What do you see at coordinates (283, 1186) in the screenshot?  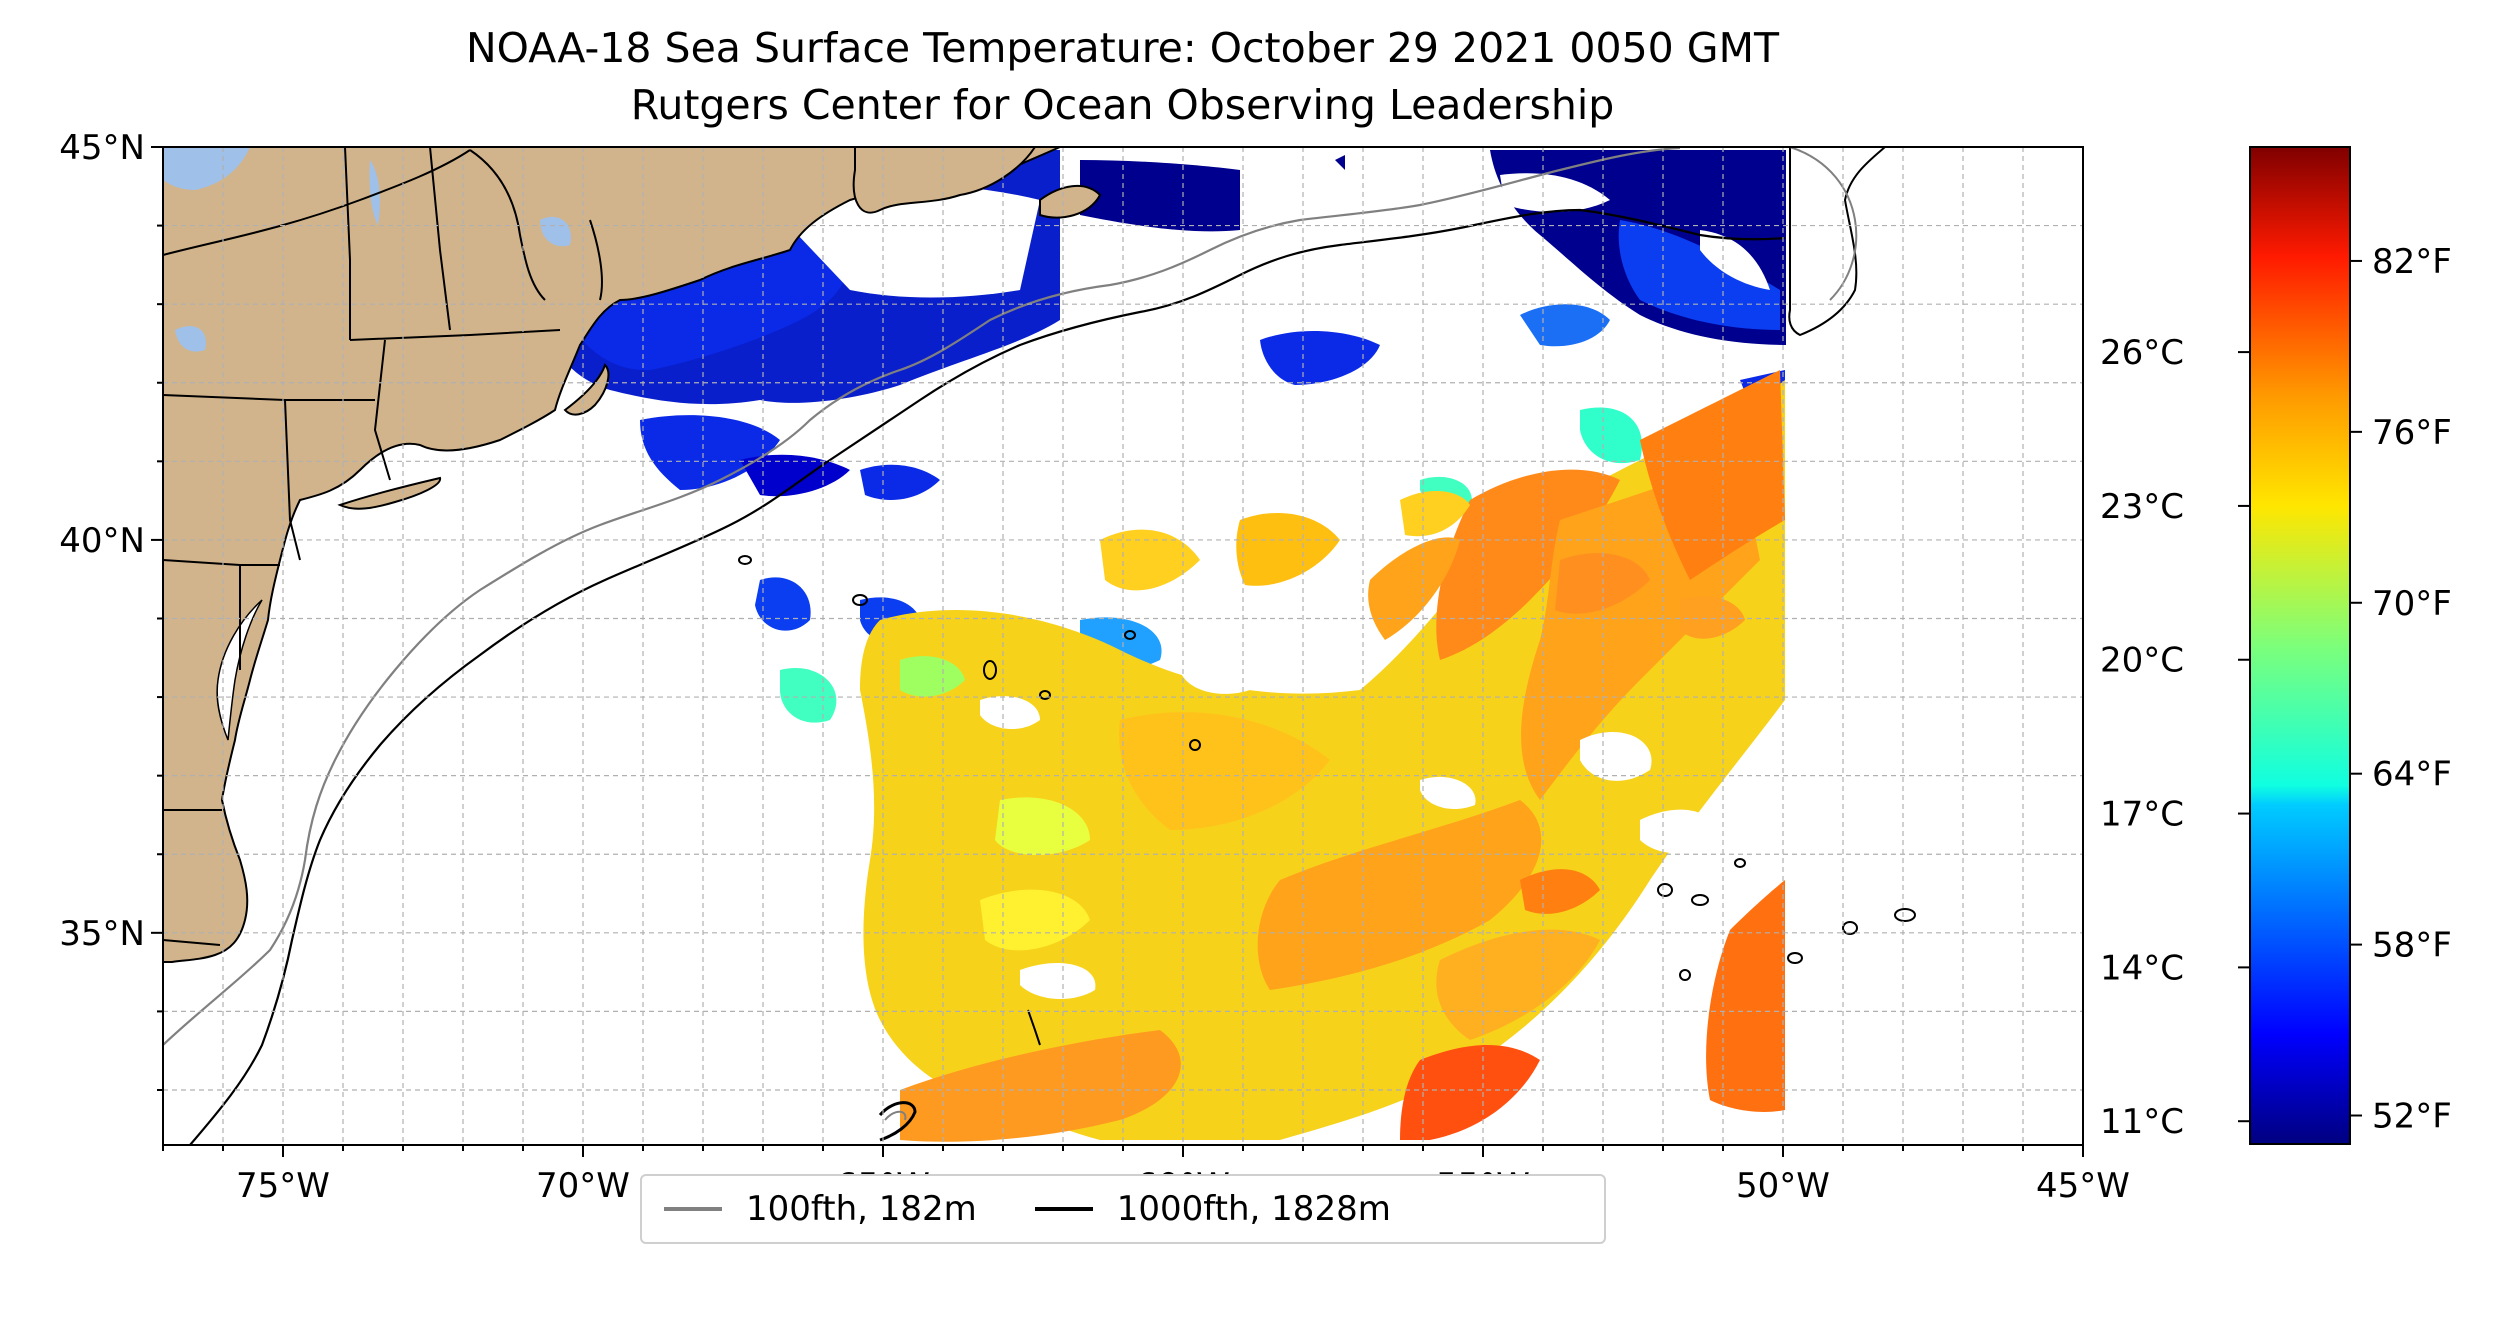 I see `lon-tick-label: 75°W` at bounding box center [283, 1186].